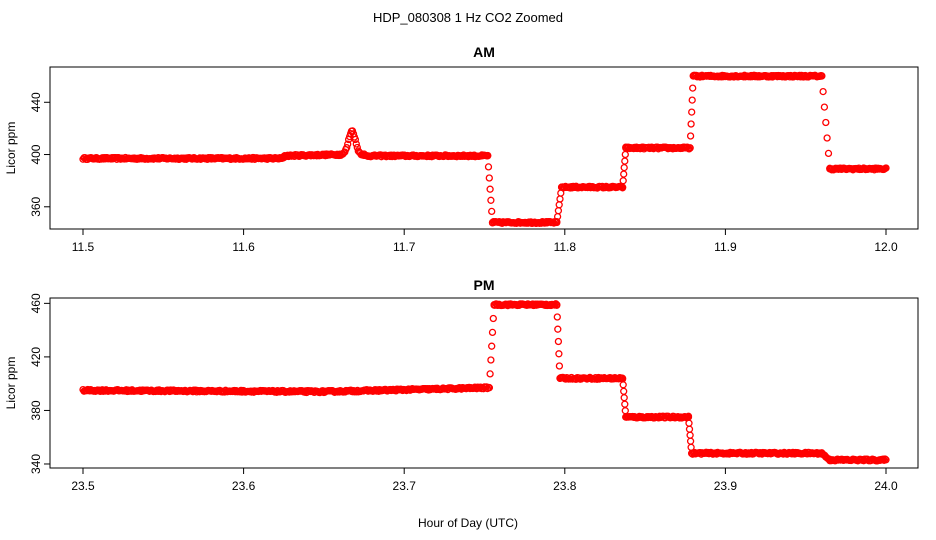  Describe the element at coordinates (886, 247) in the screenshot. I see `am-x-tick-label: 12.0` at that location.